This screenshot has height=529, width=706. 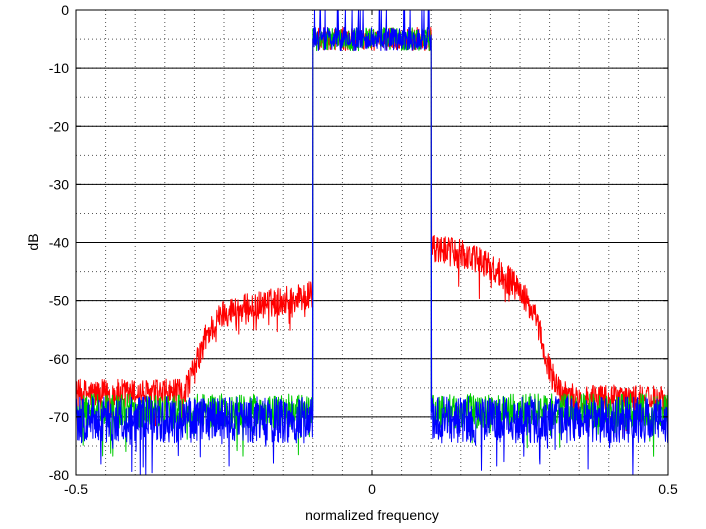 I want to click on x-axis-label: normalized frequency, so click(x=372, y=515).